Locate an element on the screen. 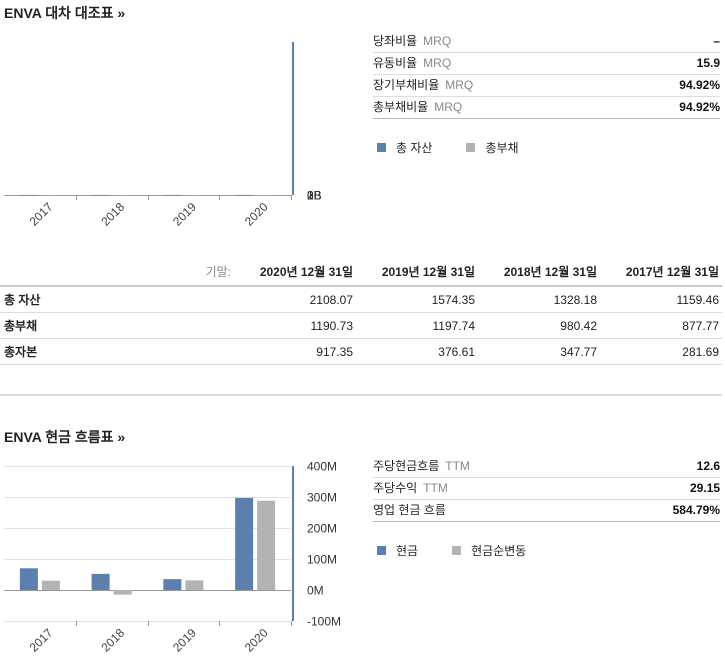 Image resolution: width=725 pixels, height=658 pixels. y-tick-label: 400M is located at coordinates (322, 467).